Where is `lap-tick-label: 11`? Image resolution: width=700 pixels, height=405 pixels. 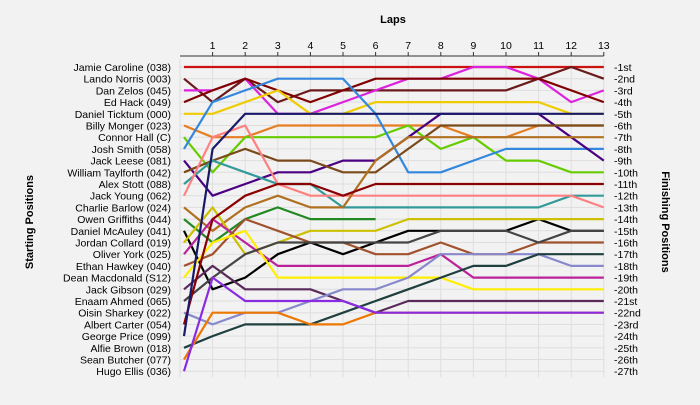 lap-tick-label: 11 is located at coordinates (538, 46).